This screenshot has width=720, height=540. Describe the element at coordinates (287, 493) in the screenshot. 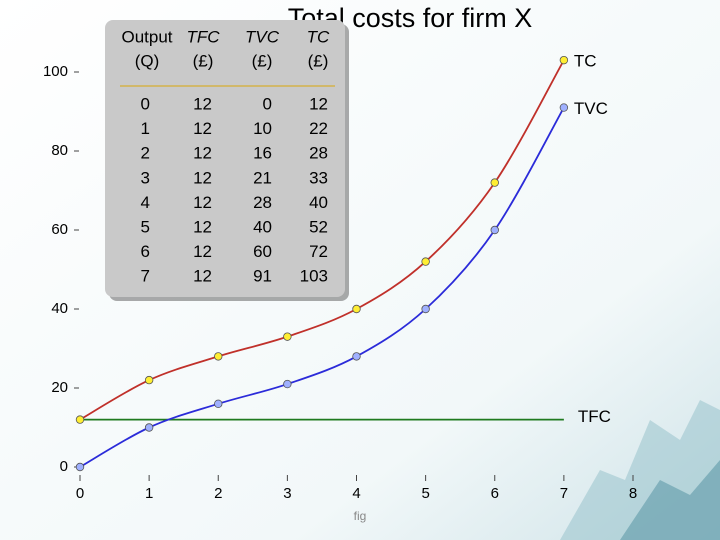

I see `x-tick-label: 3` at that location.